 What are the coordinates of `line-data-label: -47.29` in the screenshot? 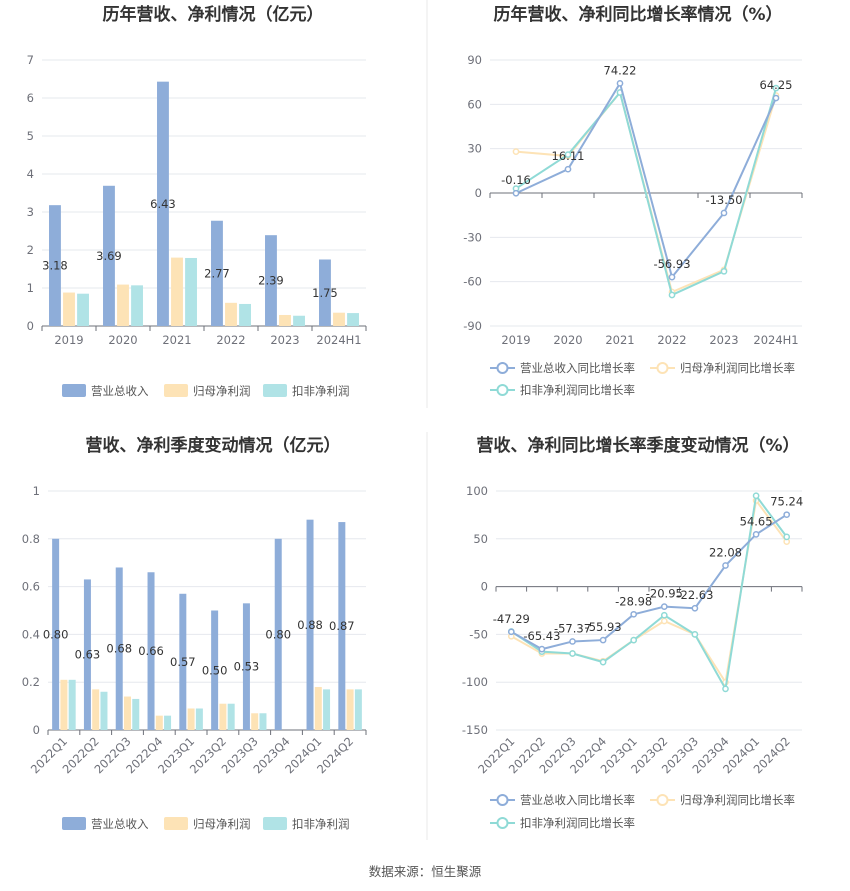 It's located at (511, 619).